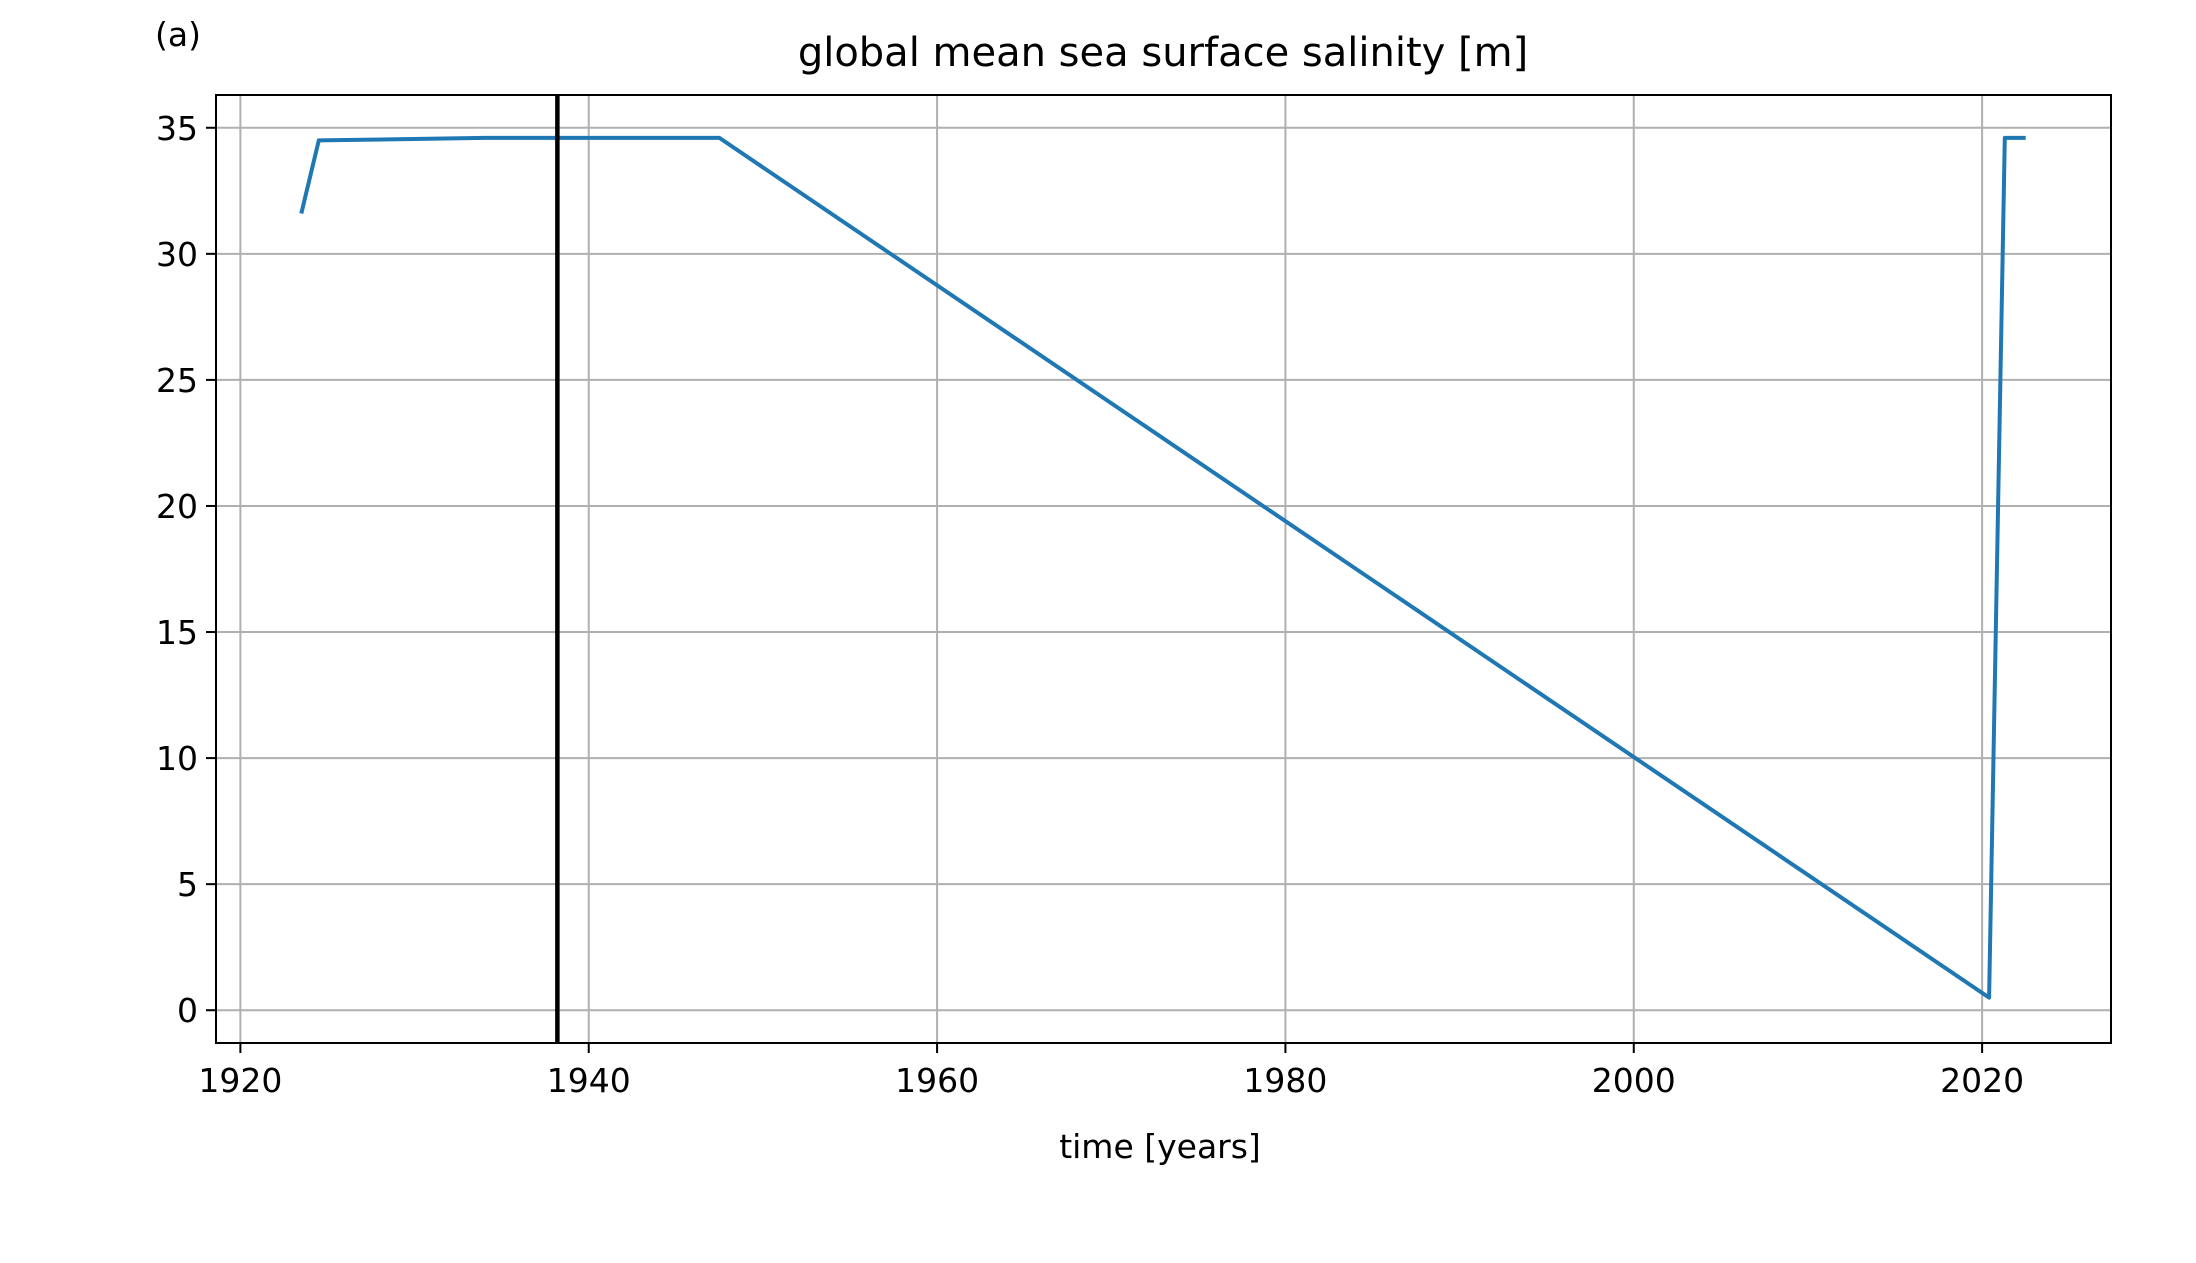 The width and height of the screenshot is (2196, 1263). Describe the element at coordinates (937, 1080) in the screenshot. I see `x-tick-label: 1960` at that location.